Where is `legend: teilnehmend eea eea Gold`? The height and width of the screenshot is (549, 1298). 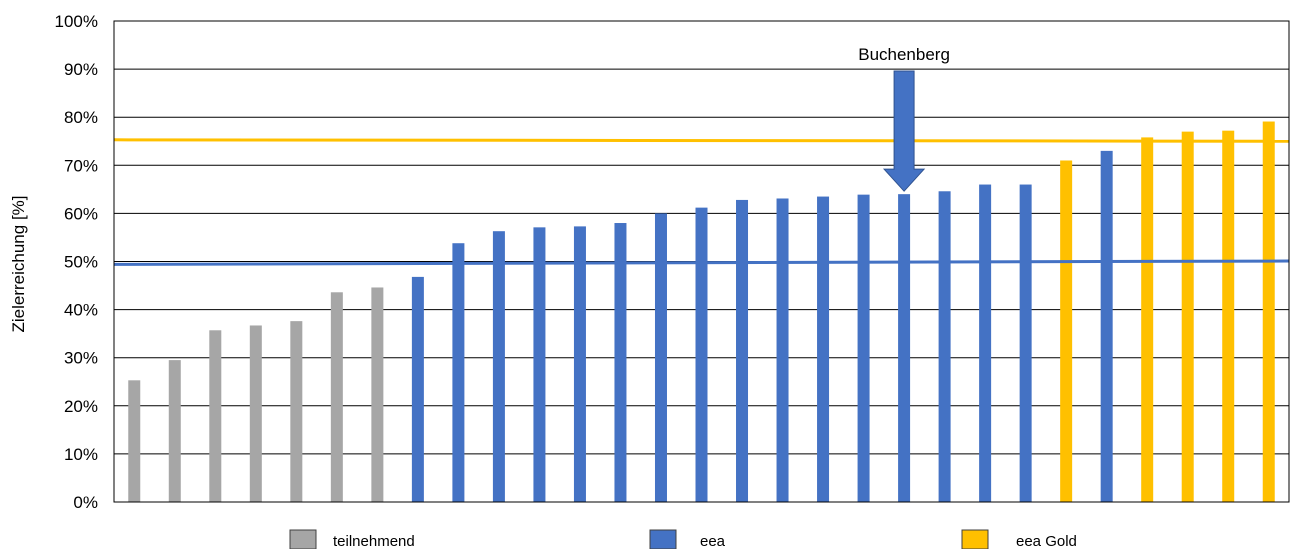 legend: teilnehmend eea eea Gold is located at coordinates (683, 539).